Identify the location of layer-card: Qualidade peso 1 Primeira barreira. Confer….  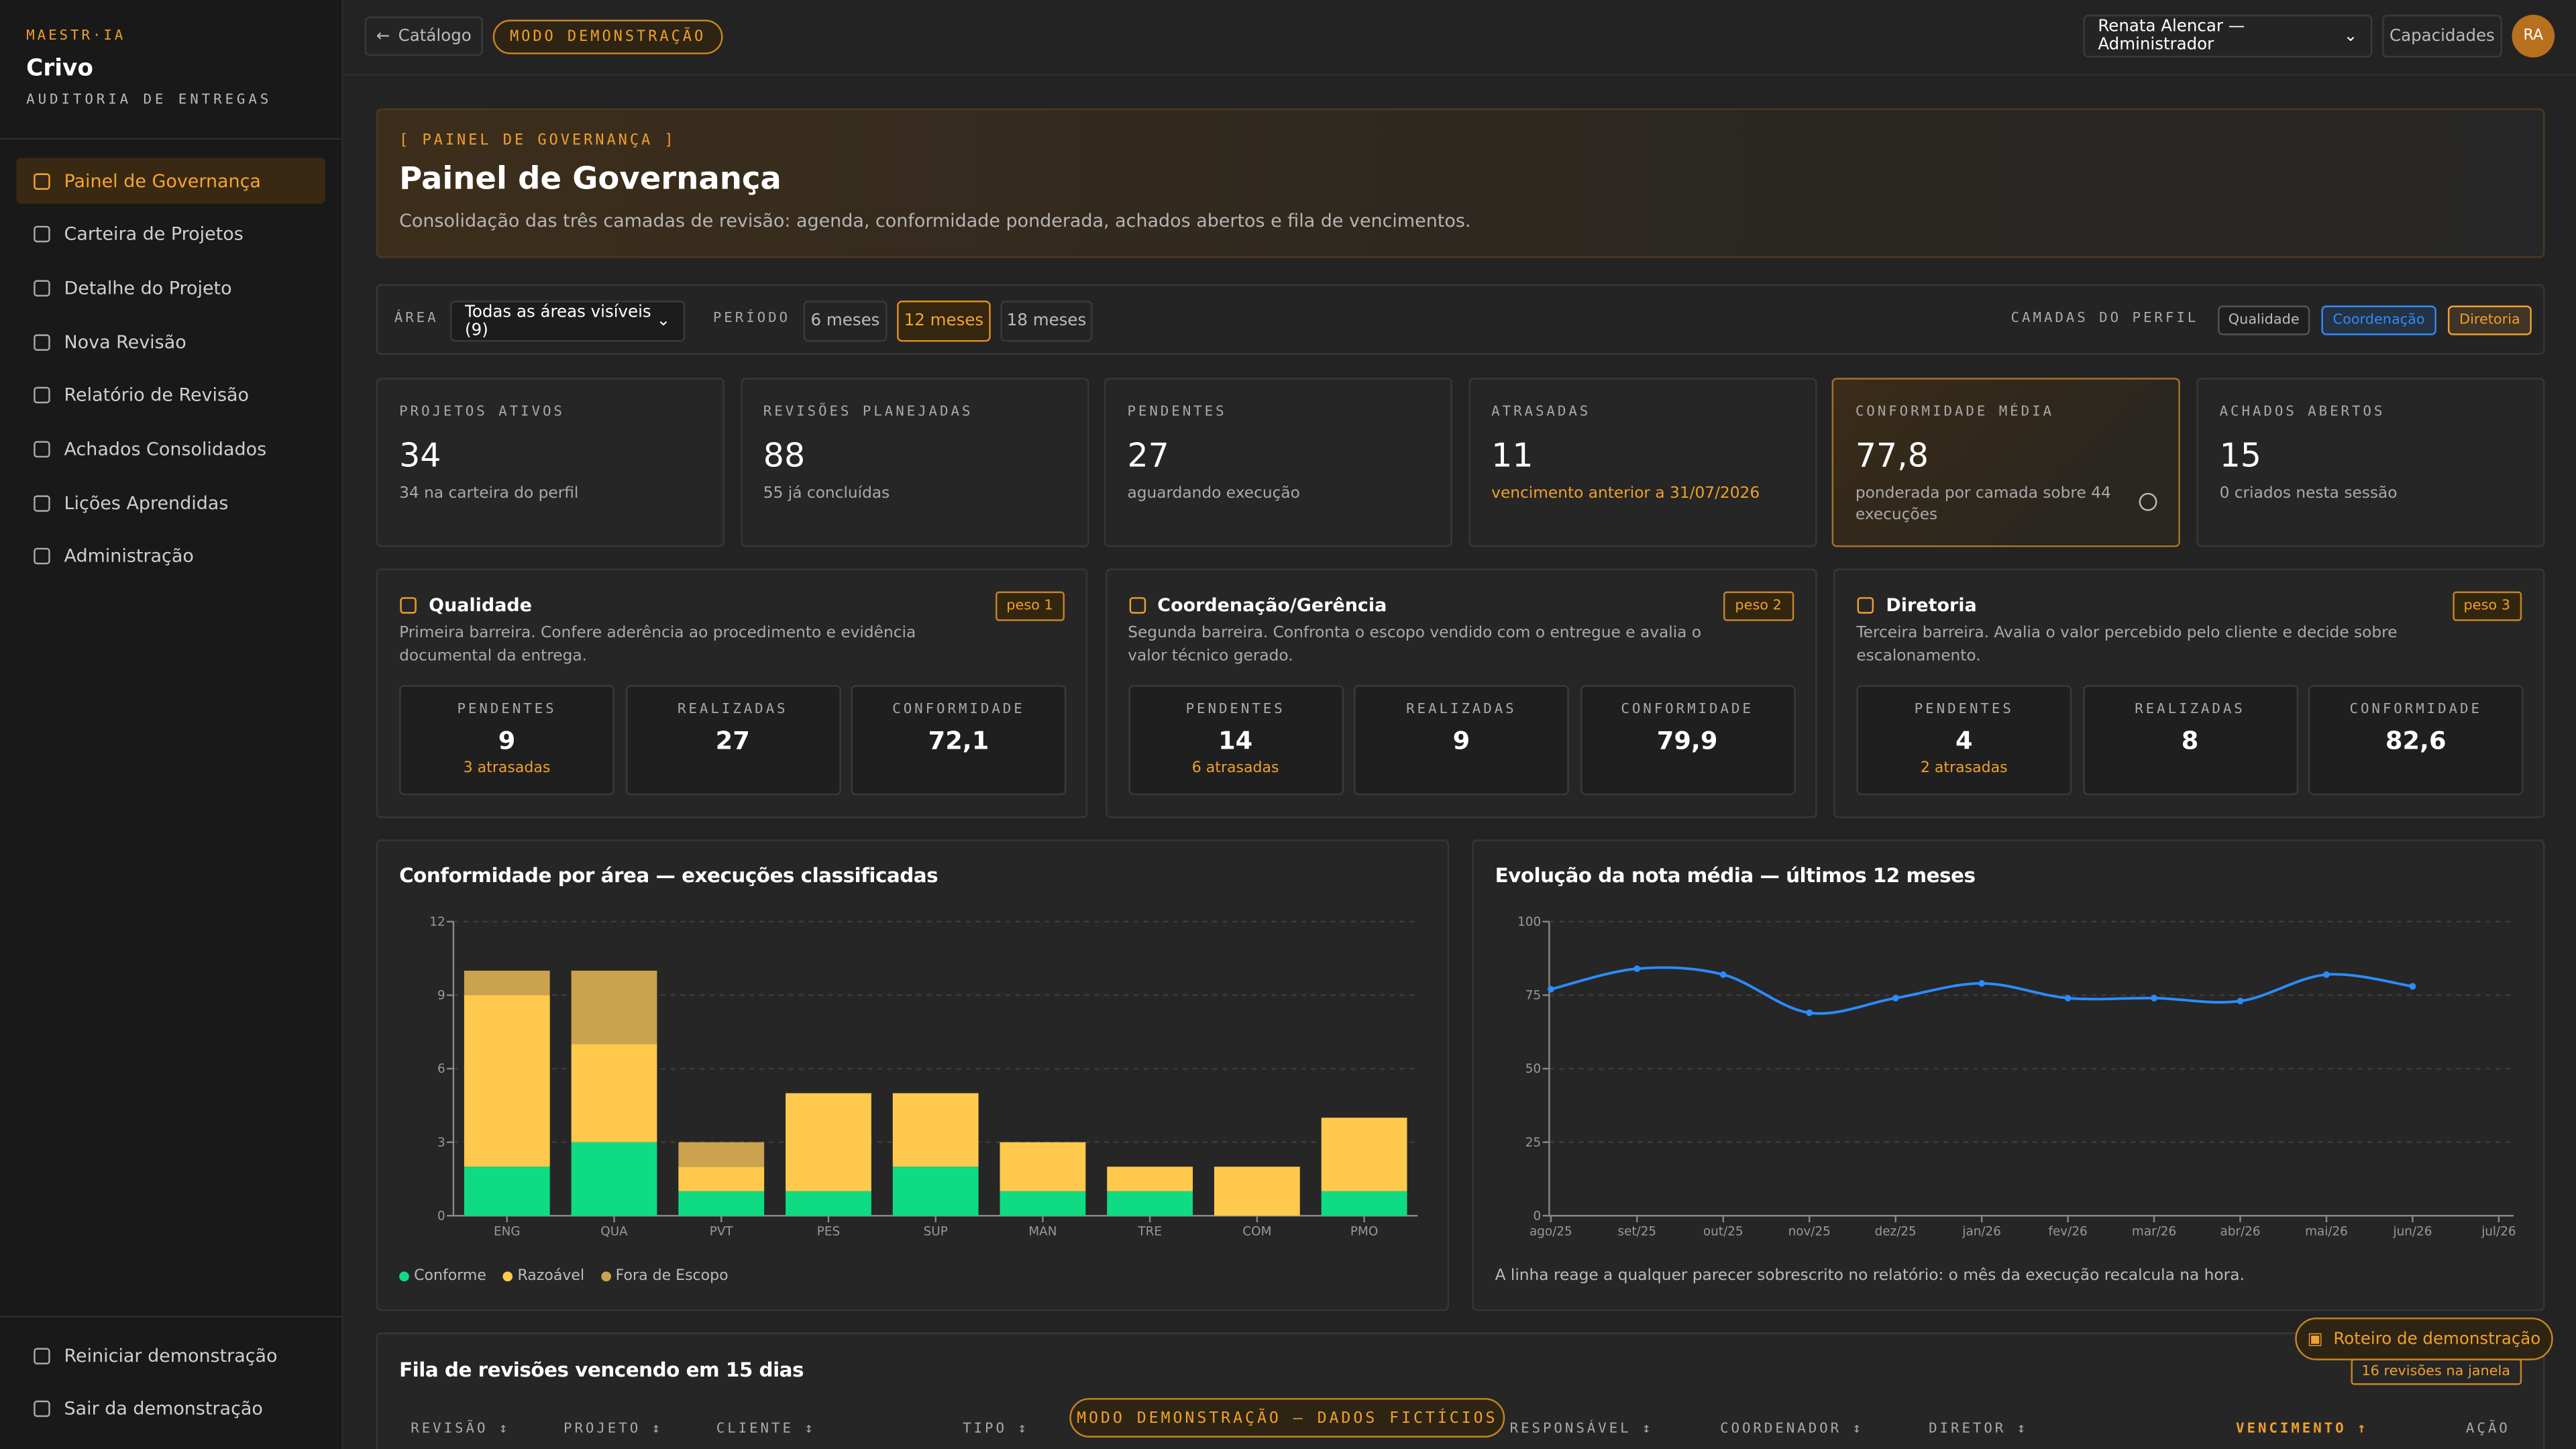
(732, 693).